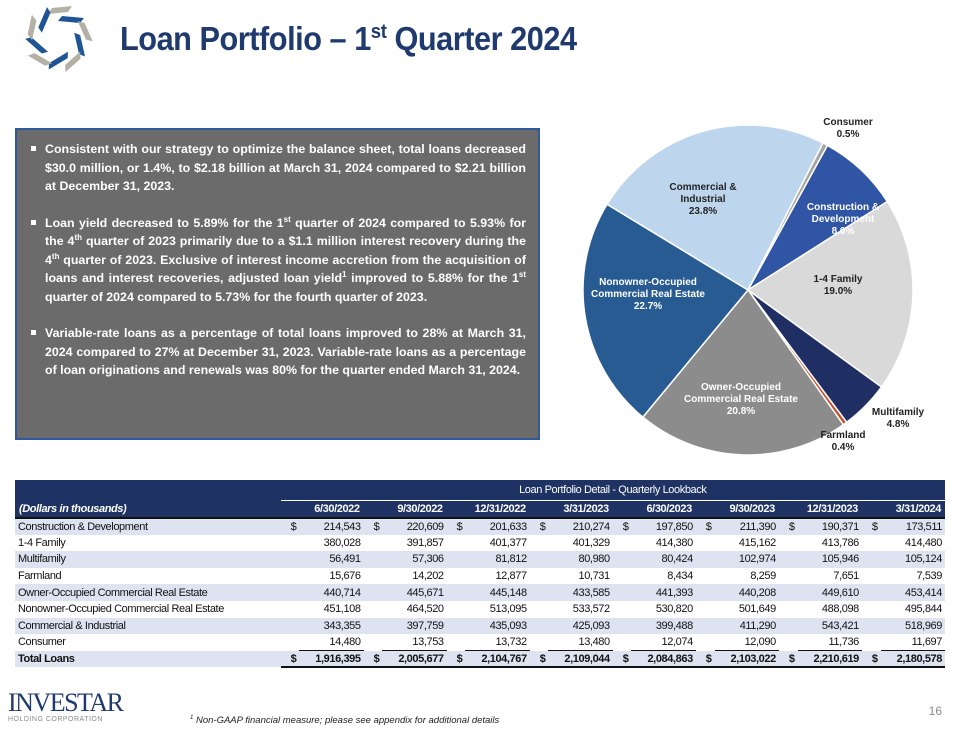  I want to click on table-cell: 102,974, so click(757, 559).